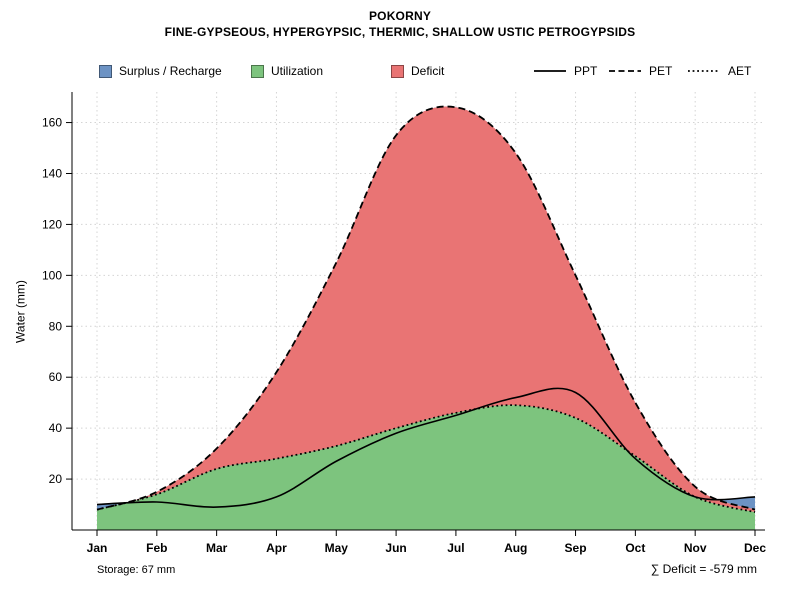 Image resolution: width=800 pixels, height=600 pixels. Describe the element at coordinates (395, 548) in the screenshot. I see `svg-text: Jun` at that location.